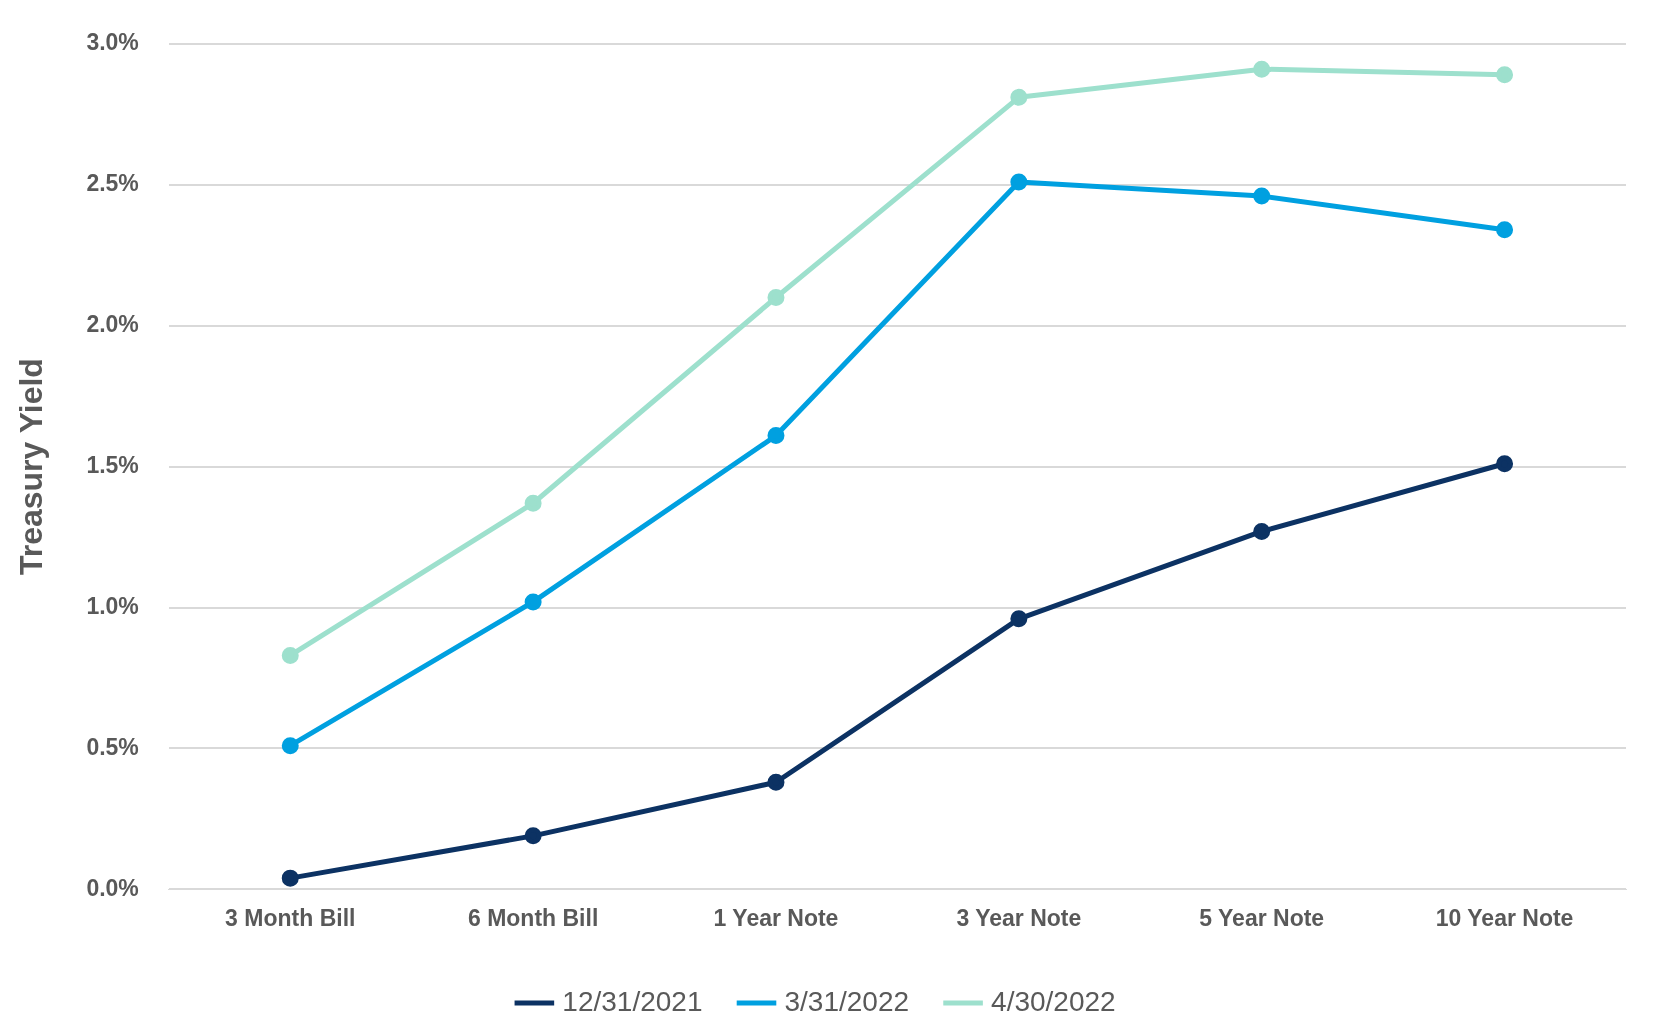 Image resolution: width=1656 pixels, height=1027 pixels. I want to click on y-tick-label: 1.5%, so click(112, 464).